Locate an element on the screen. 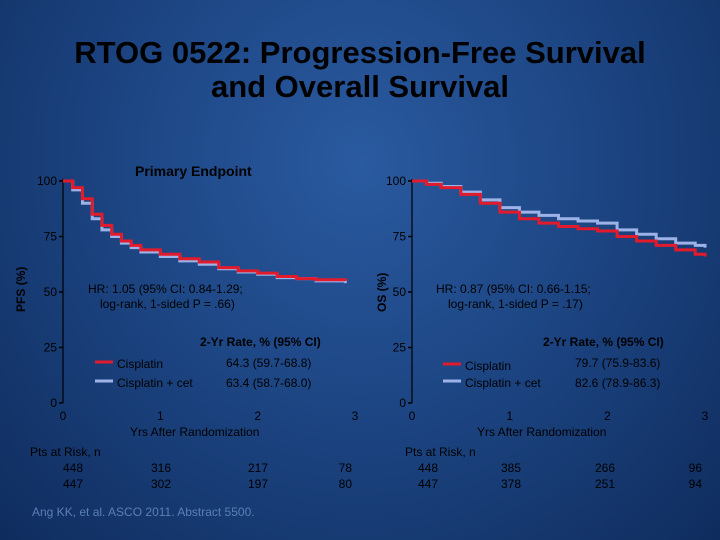 The width and height of the screenshot is (720, 540). pfs-y-tick-label: 100 is located at coordinates (47, 181).